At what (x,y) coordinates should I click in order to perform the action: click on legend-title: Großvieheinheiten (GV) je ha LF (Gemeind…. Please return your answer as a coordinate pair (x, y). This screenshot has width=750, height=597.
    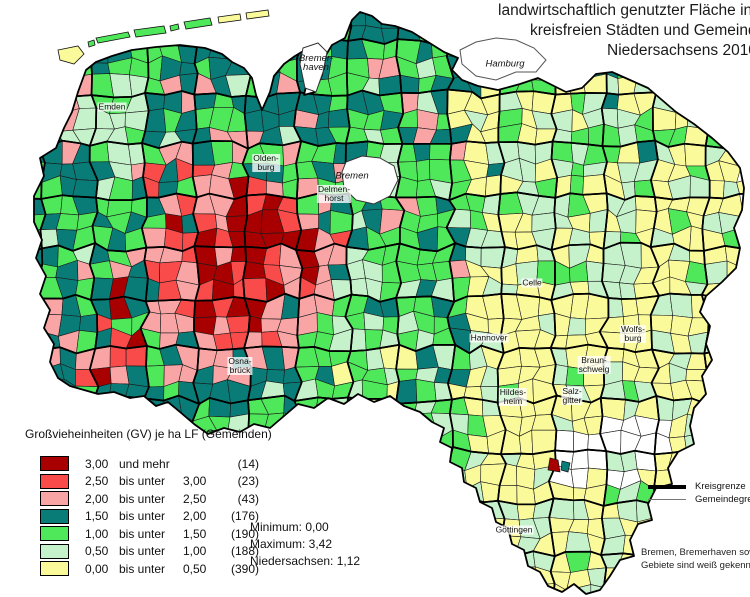
    Looking at the image, I should click on (148, 434).